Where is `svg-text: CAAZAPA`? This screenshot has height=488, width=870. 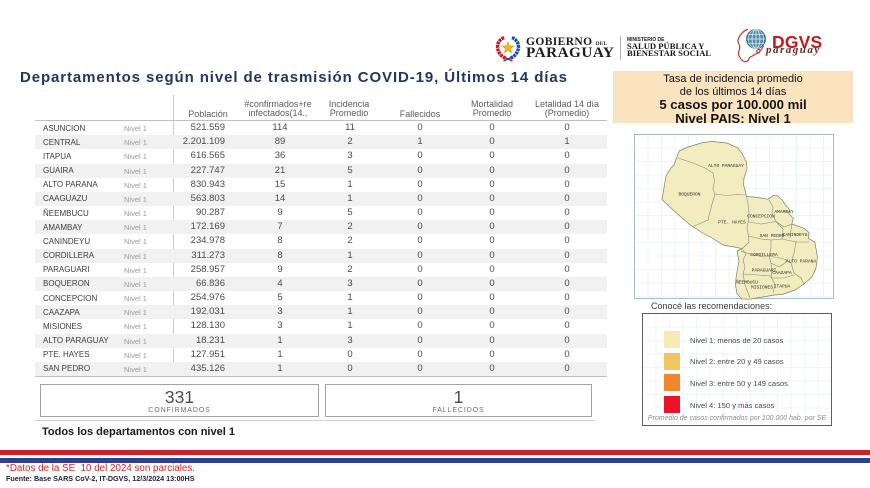 svg-text: CAAZAPA is located at coordinates (782, 273).